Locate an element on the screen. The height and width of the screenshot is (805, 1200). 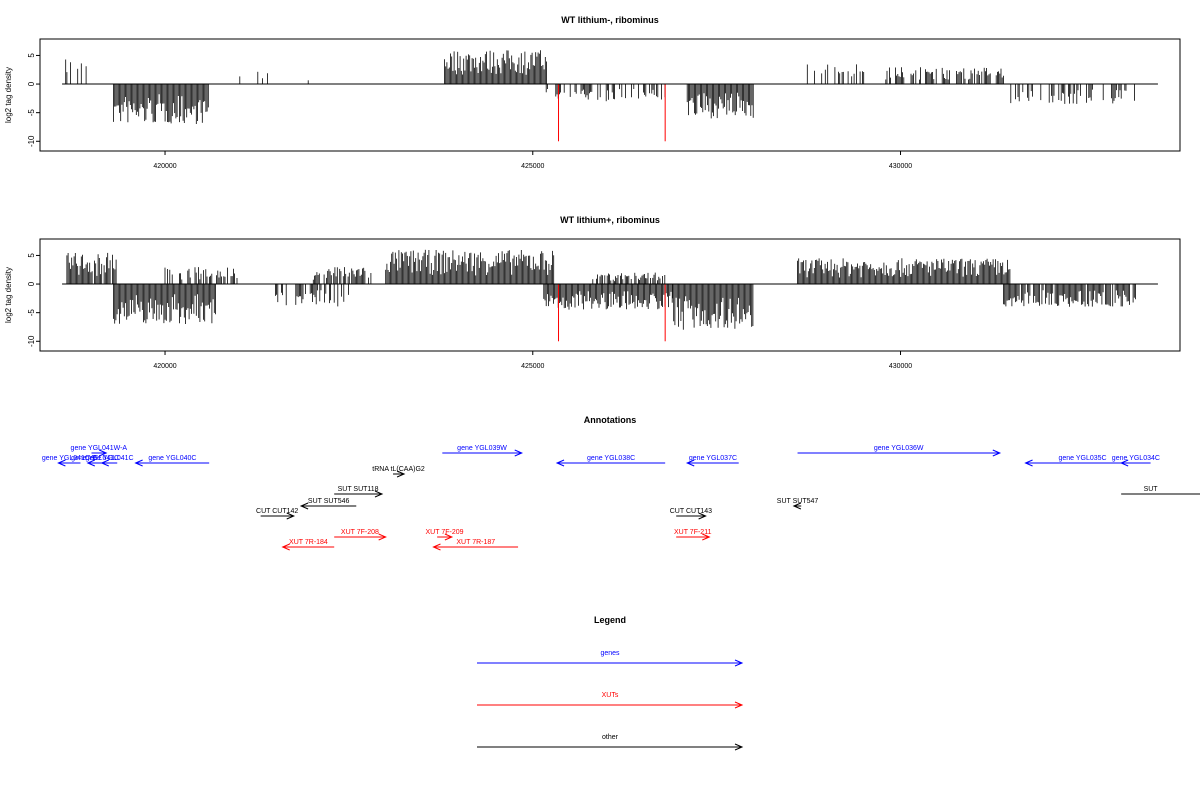
annotation-feature: gene YGL041C-B is located at coordinates (69, 461).